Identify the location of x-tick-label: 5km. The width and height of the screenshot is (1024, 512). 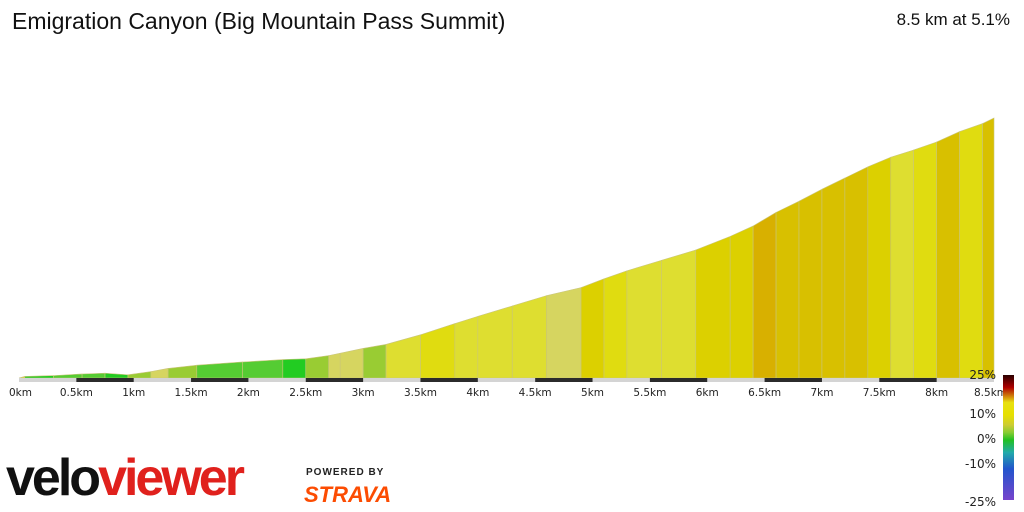
(592, 393).